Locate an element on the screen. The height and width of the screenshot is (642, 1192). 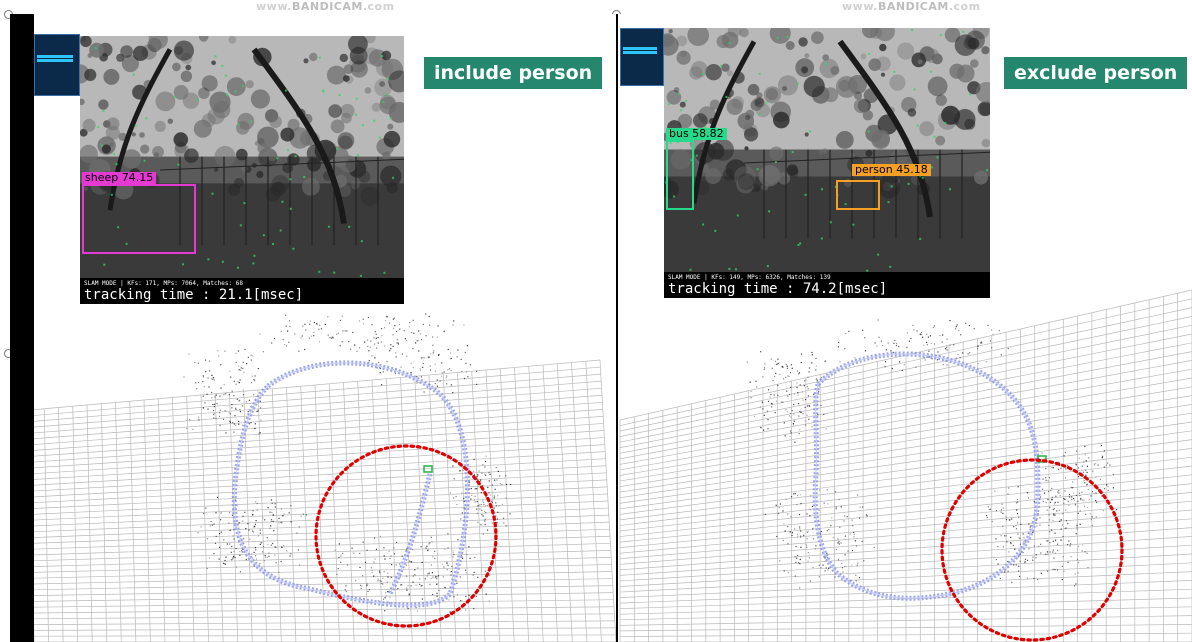
panel-label-badge: exclude person is located at coordinates (1096, 73).